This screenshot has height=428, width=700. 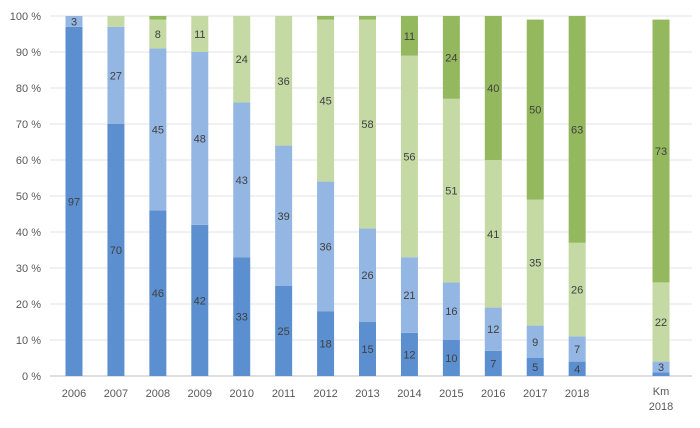 I want to click on data-label: 51, so click(x=451, y=192).